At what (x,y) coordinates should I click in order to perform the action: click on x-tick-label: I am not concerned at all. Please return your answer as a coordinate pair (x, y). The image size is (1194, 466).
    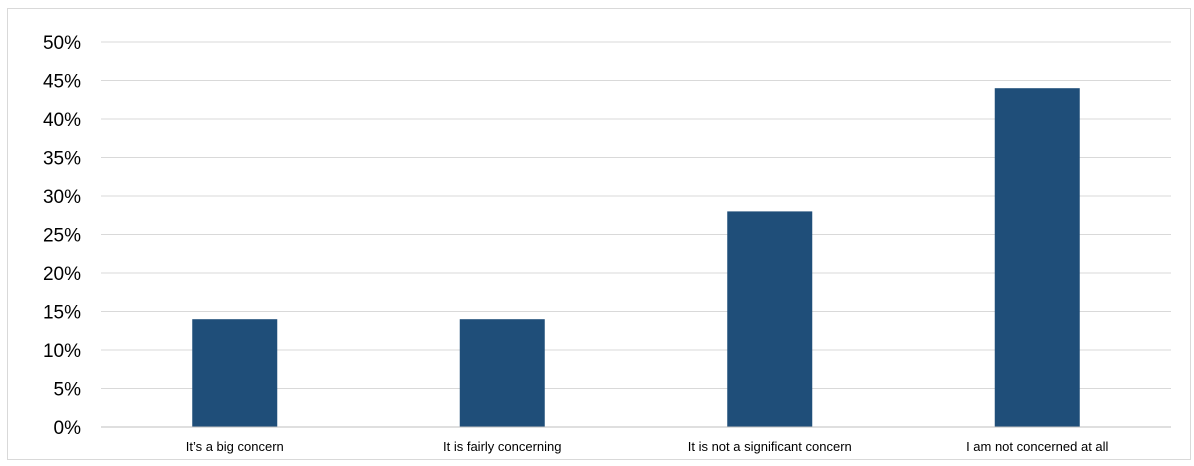
    Looking at the image, I should click on (1037, 446).